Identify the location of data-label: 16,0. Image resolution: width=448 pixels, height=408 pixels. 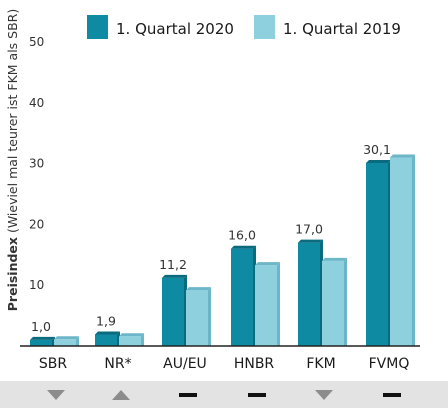
(242, 235).